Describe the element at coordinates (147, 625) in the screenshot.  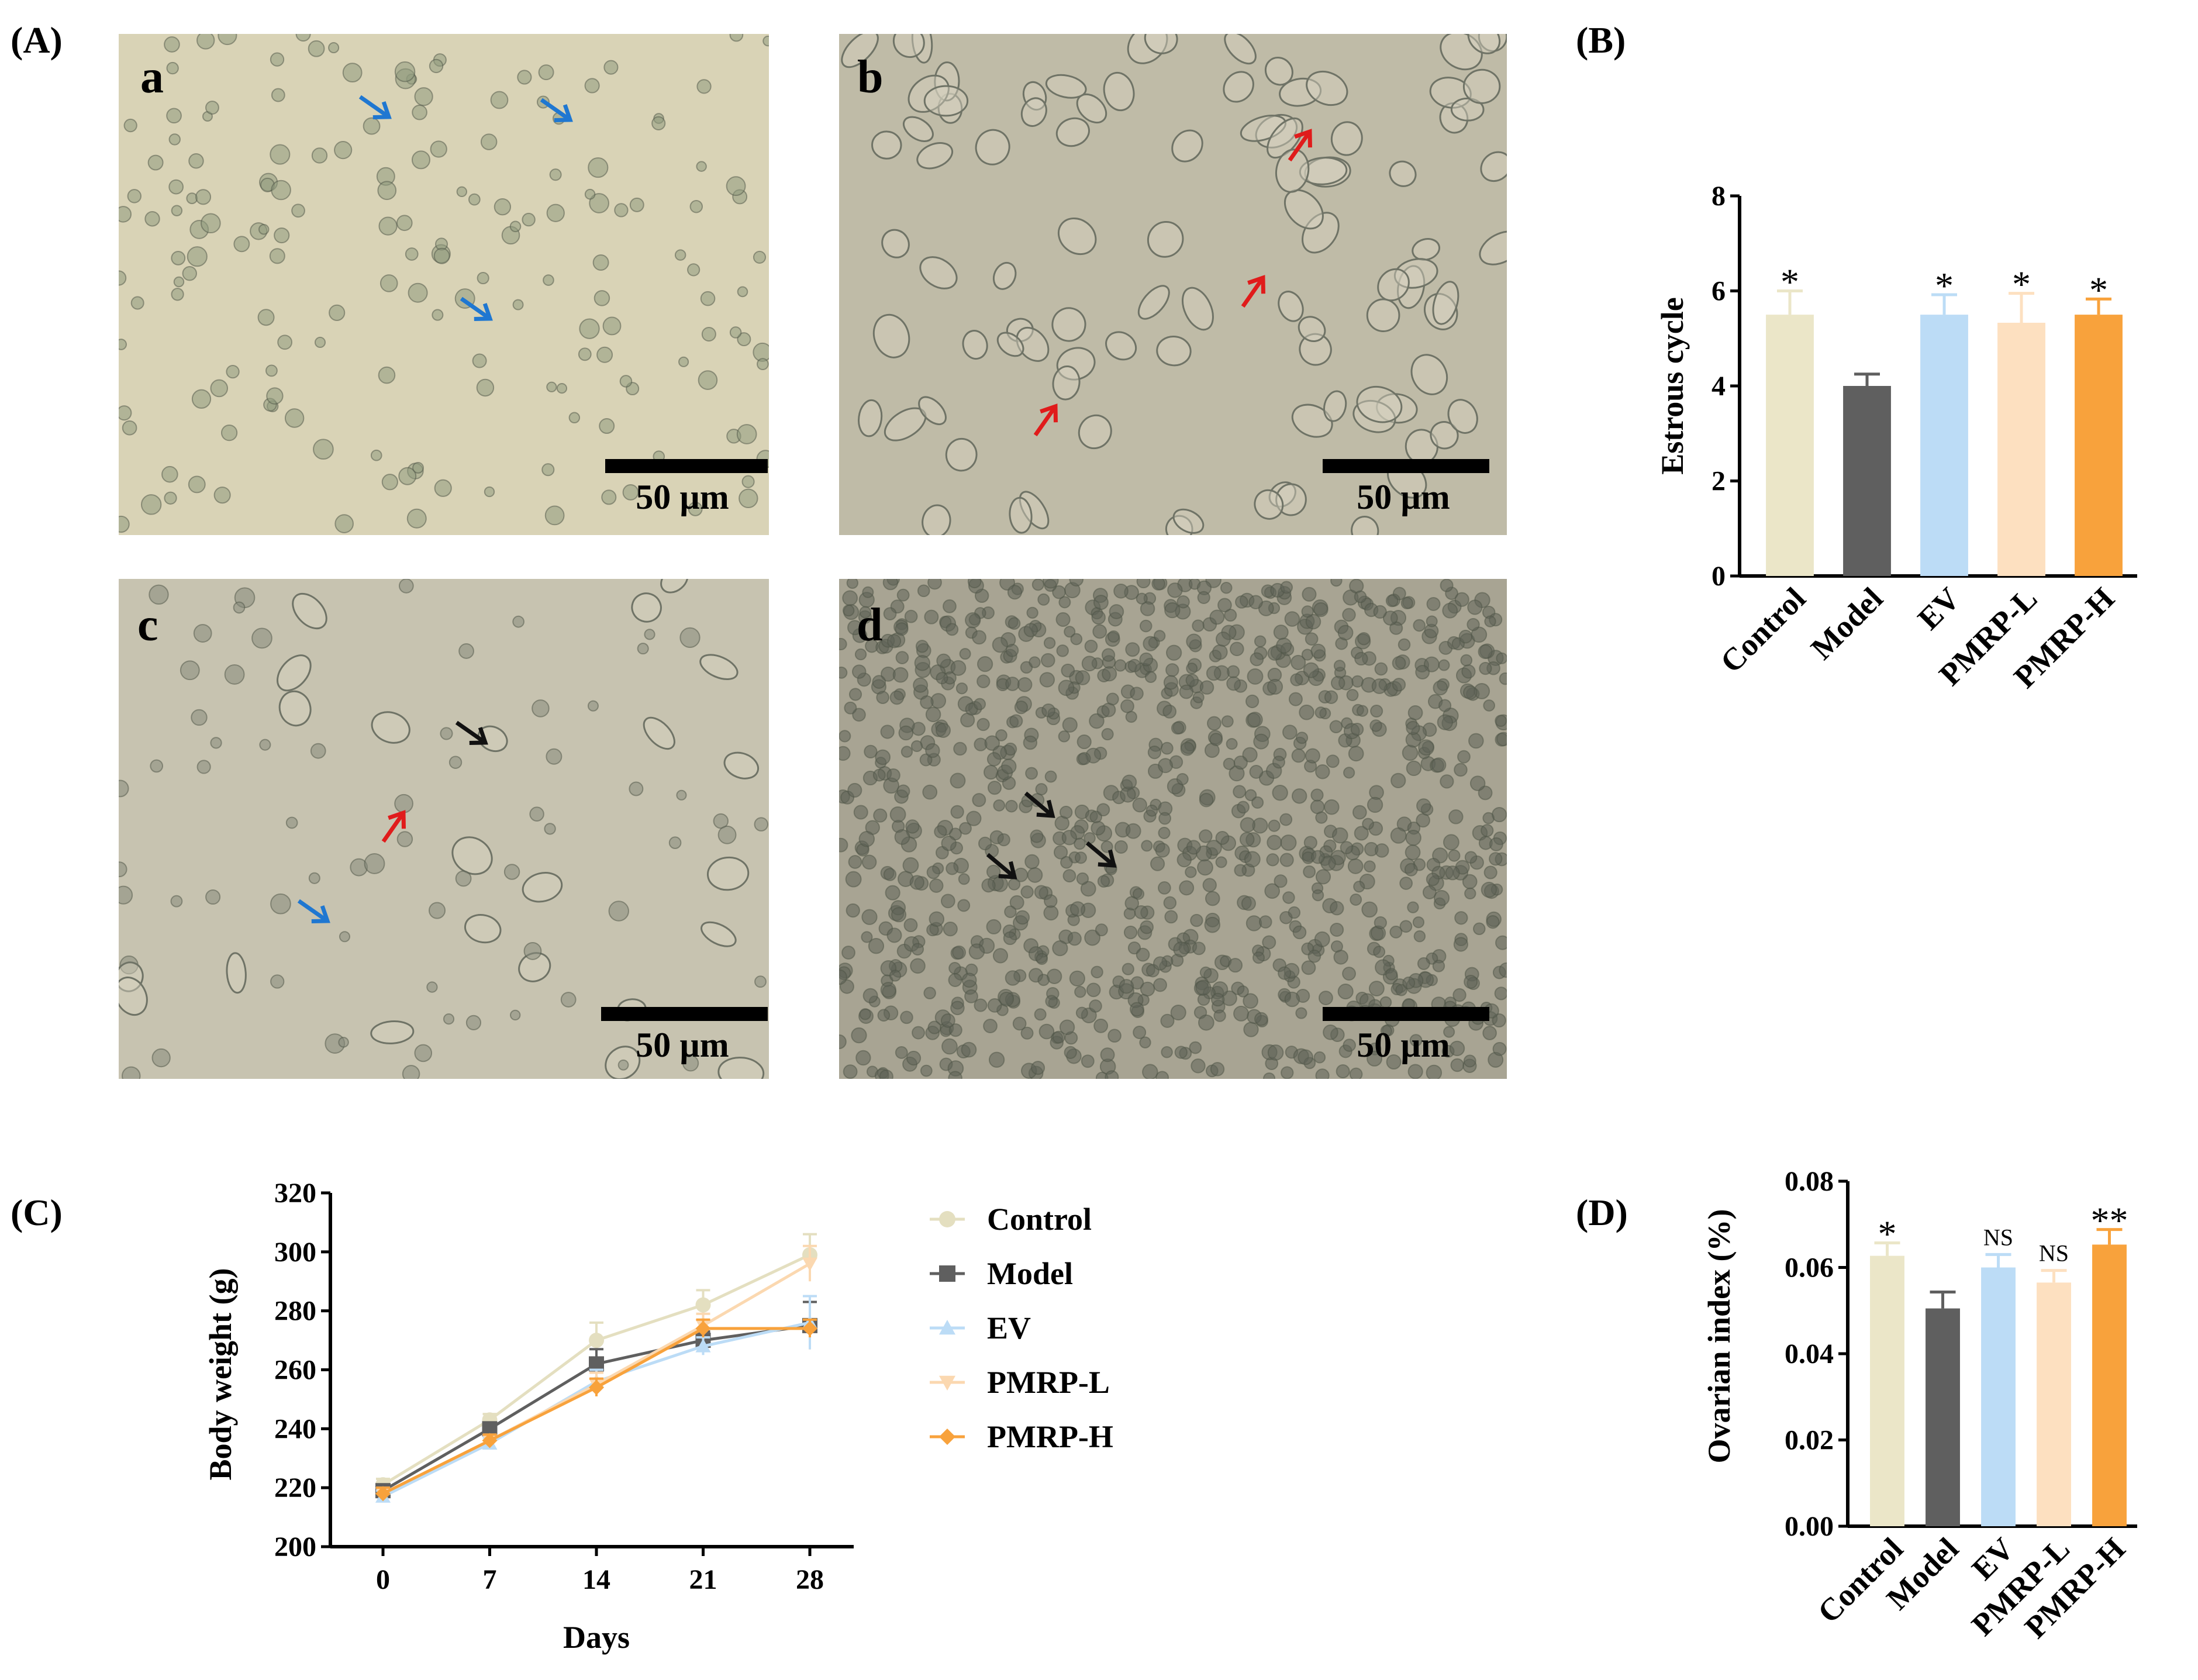
I see `micrograph-label: c` at that location.